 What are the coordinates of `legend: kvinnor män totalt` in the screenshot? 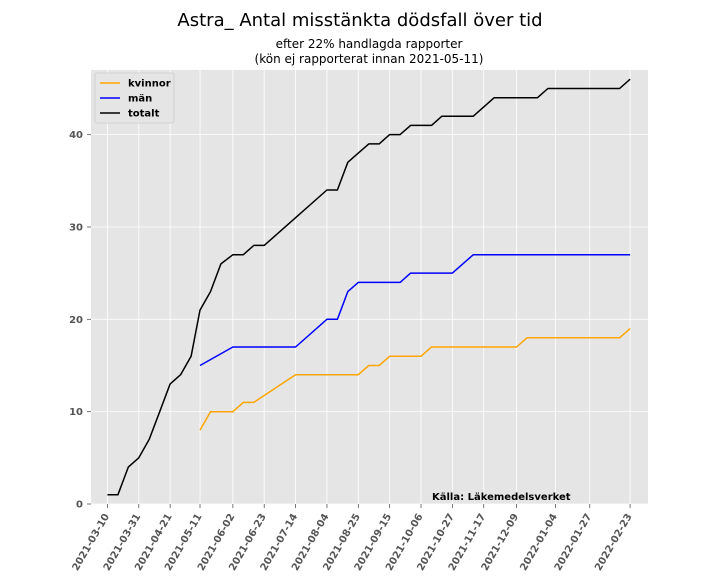 It's located at (134, 98).